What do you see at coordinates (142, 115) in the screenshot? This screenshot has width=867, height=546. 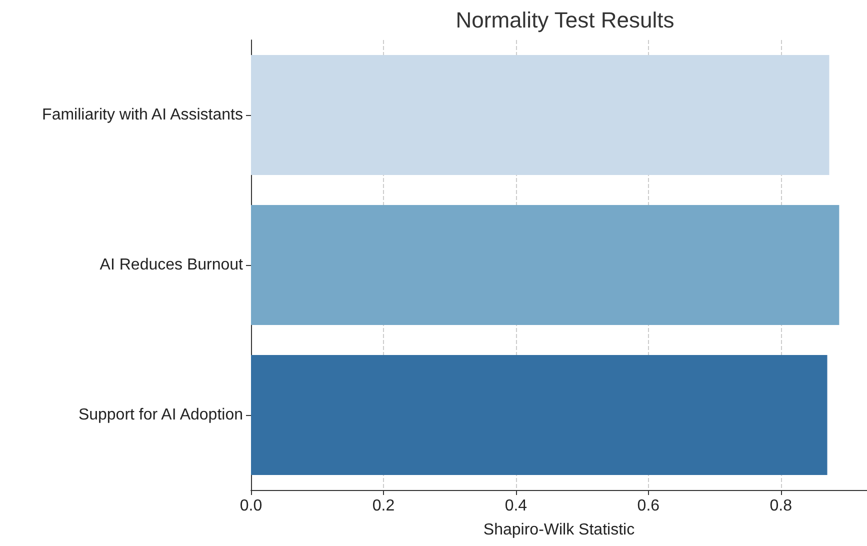 I see `y-tick-label: Familiarity with AI Assistants` at bounding box center [142, 115].